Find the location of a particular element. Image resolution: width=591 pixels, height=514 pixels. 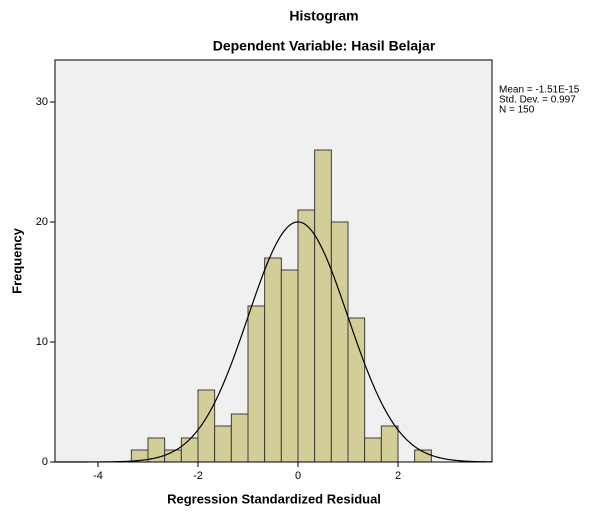

y-tick-label: 20 is located at coordinates (42, 222).